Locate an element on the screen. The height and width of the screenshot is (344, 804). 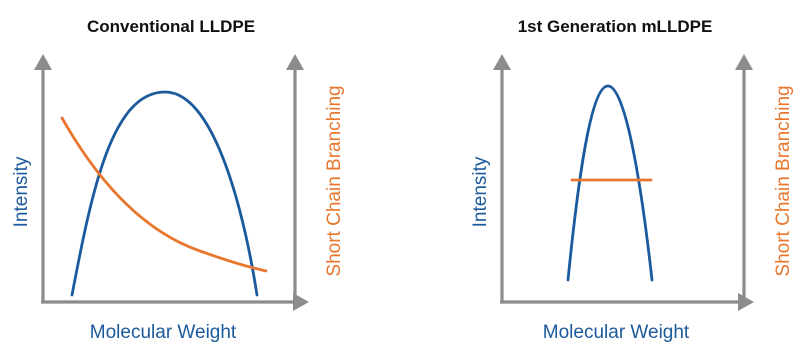
panel-title: 1st Generation mLLDPE is located at coordinates (615, 26).